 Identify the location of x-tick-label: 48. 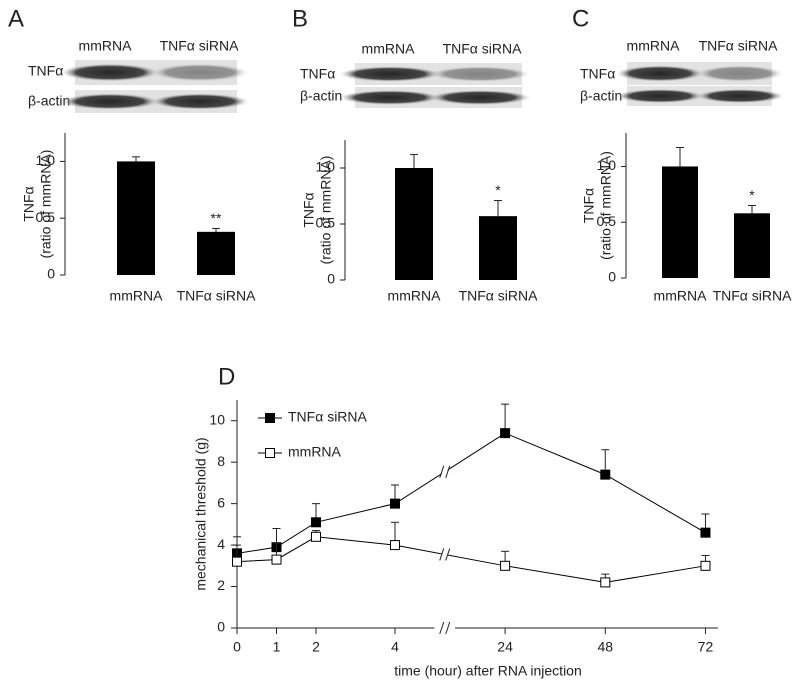
(605, 647).